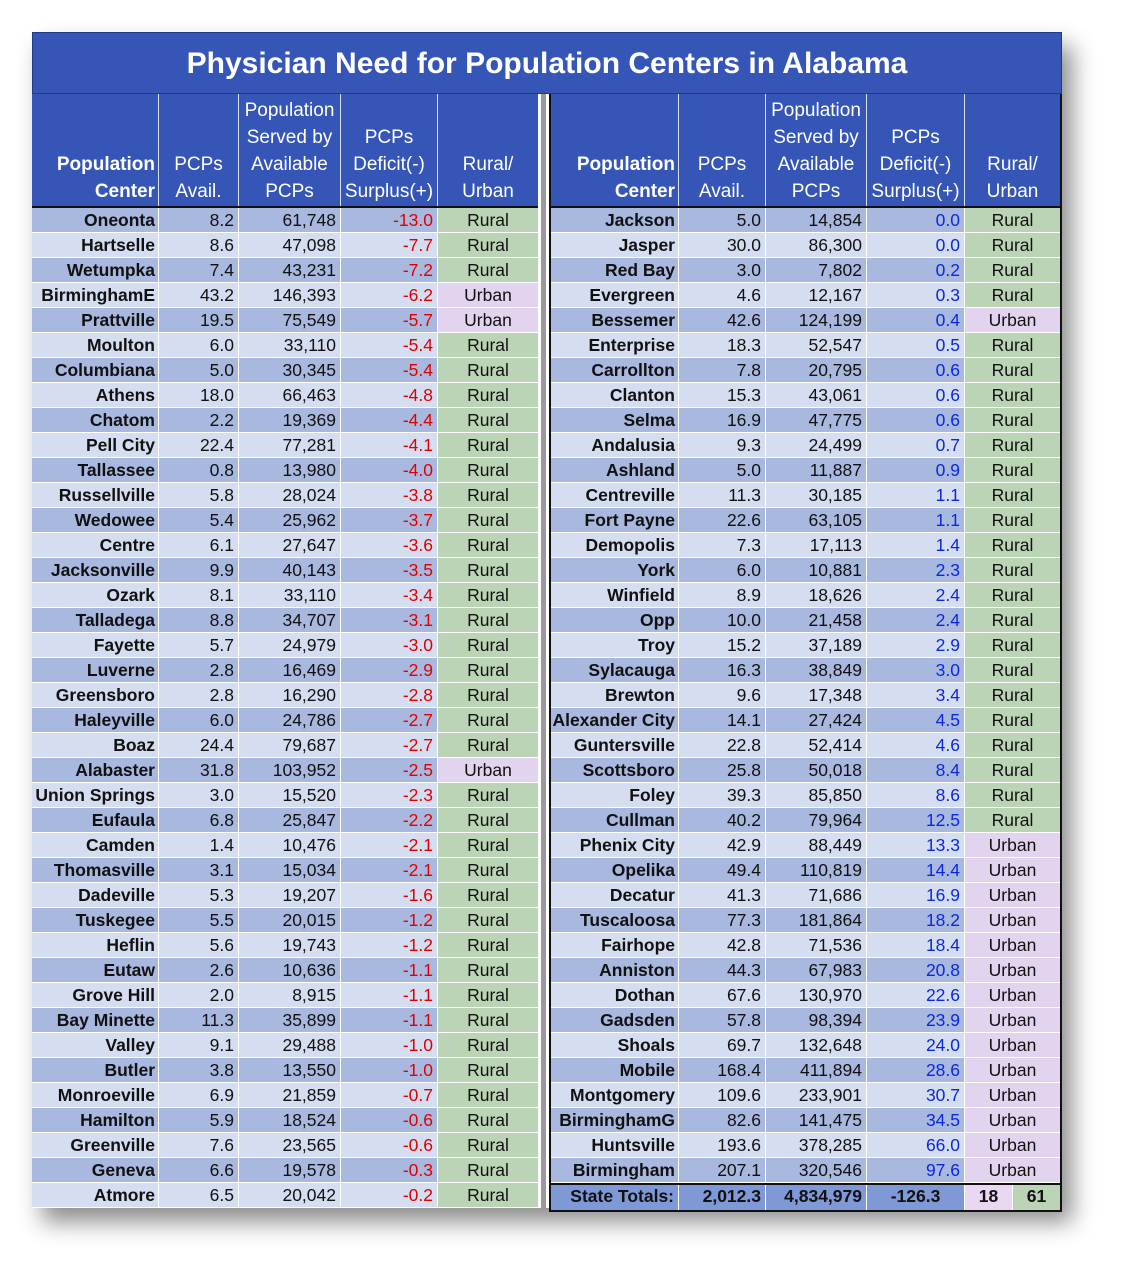 The image size is (1129, 1273). I want to click on deficit-surplus-cell: -1.1, so click(388, 970).